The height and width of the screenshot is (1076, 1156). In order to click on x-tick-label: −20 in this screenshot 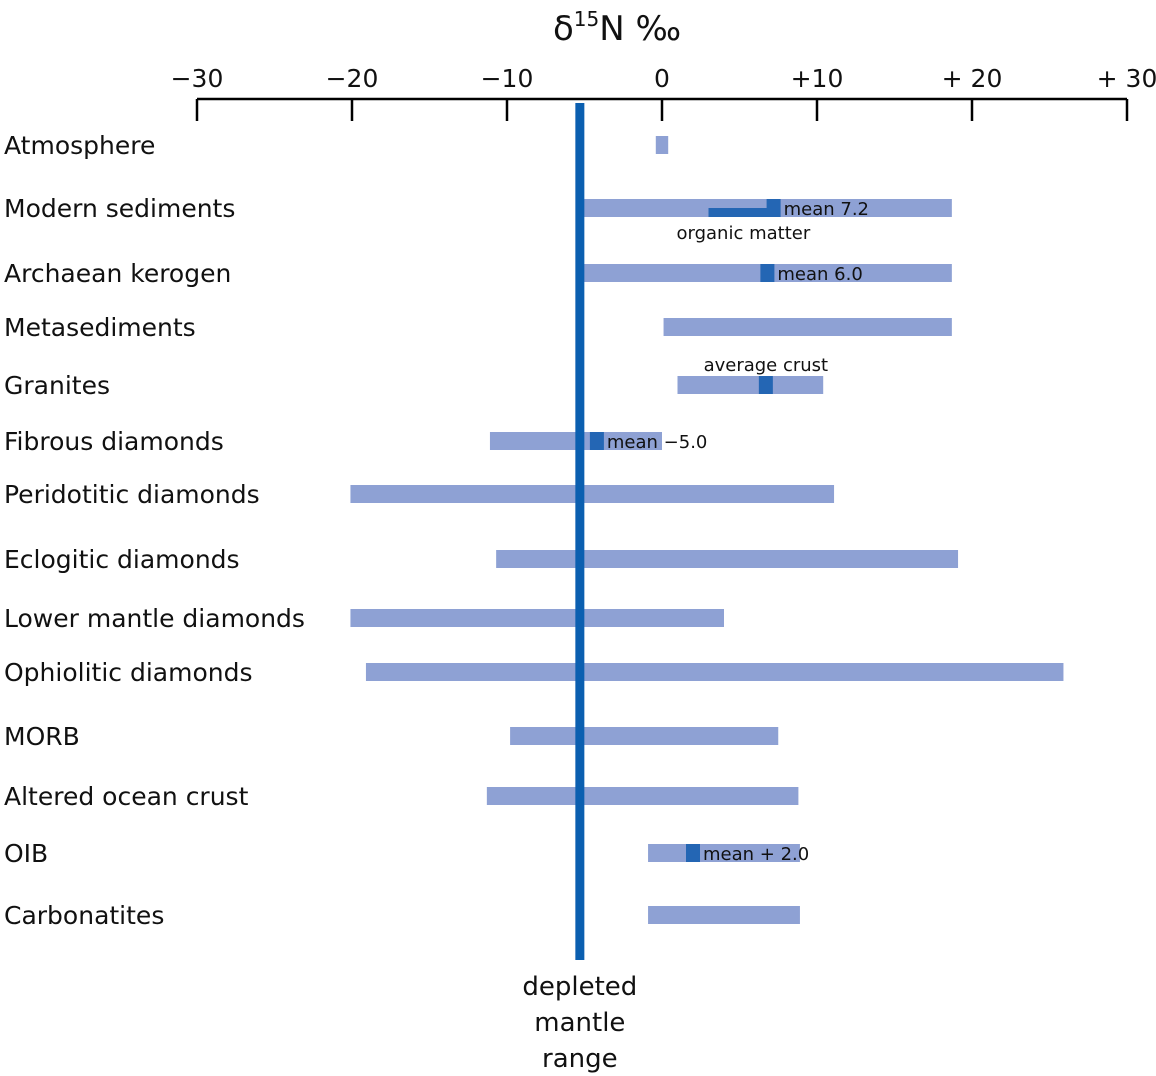, I will do `click(352, 78)`.